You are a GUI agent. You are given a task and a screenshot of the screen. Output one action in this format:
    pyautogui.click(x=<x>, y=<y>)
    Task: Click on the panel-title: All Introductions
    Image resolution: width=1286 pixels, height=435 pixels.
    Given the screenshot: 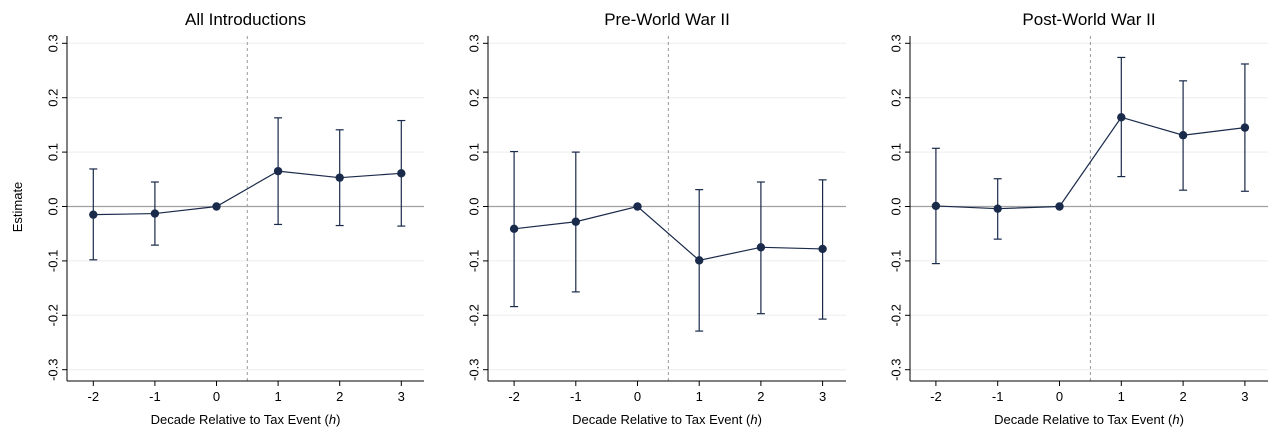 What is the action you would take?
    pyautogui.click(x=245, y=19)
    